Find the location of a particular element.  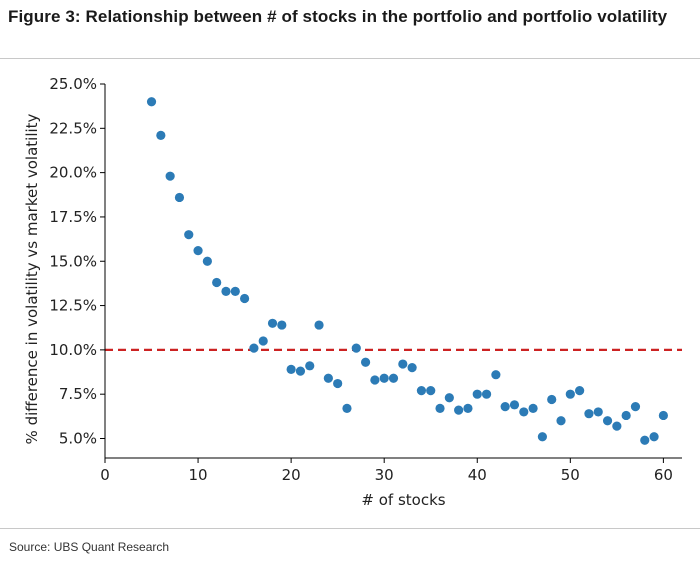

y-tick-label: 7.5% is located at coordinates (78, 394).